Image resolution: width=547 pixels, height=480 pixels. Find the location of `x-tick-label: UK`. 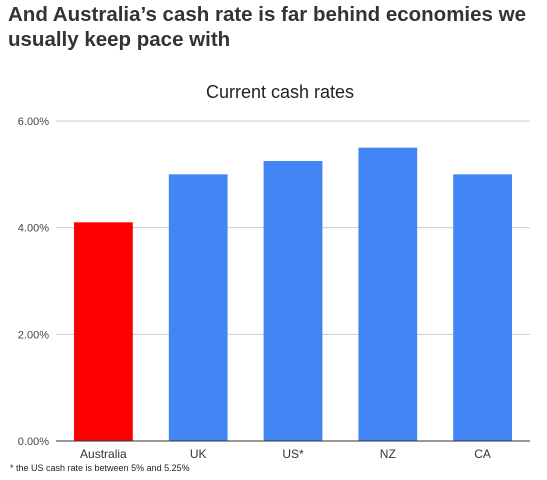

x-tick-label: UK is located at coordinates (198, 453).